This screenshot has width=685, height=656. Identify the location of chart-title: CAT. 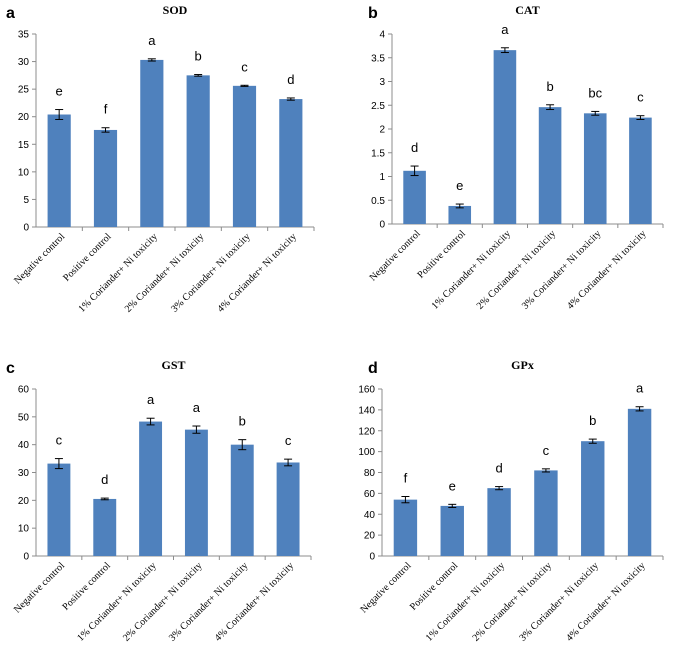
(527, 10).